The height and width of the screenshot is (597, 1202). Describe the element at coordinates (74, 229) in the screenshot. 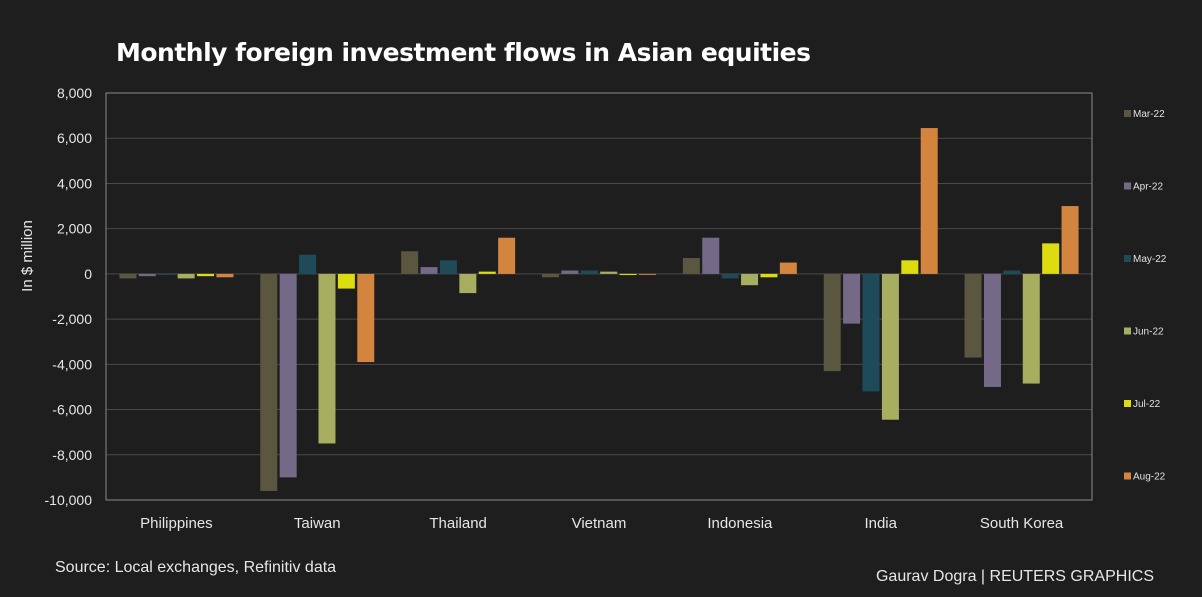

I see `y-tick-label: 2,000` at that location.